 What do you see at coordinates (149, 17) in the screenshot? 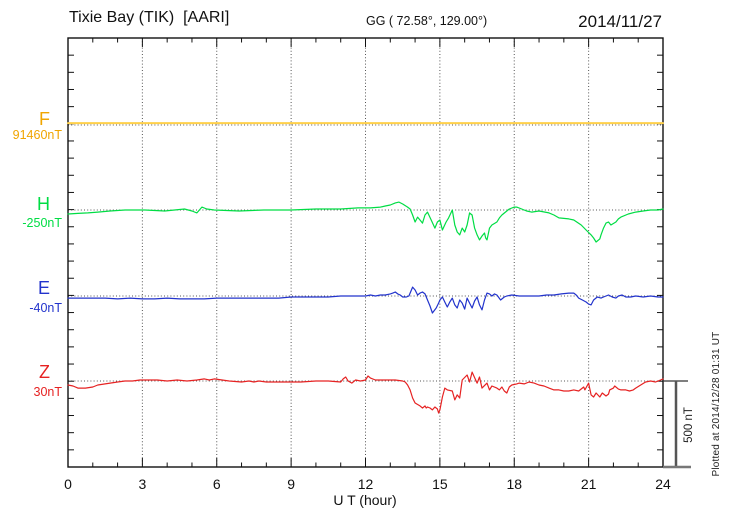
I see `page-title: Tixie Bay (TIK) [AARI]` at bounding box center [149, 17].